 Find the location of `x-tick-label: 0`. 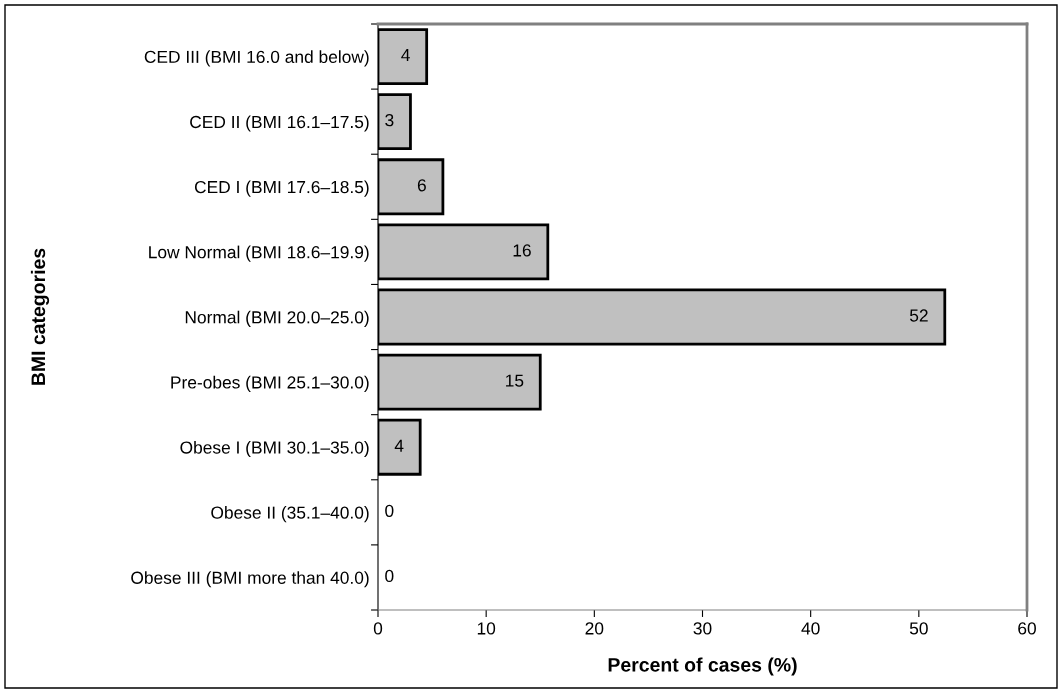

x-tick-label: 0 is located at coordinates (378, 628).